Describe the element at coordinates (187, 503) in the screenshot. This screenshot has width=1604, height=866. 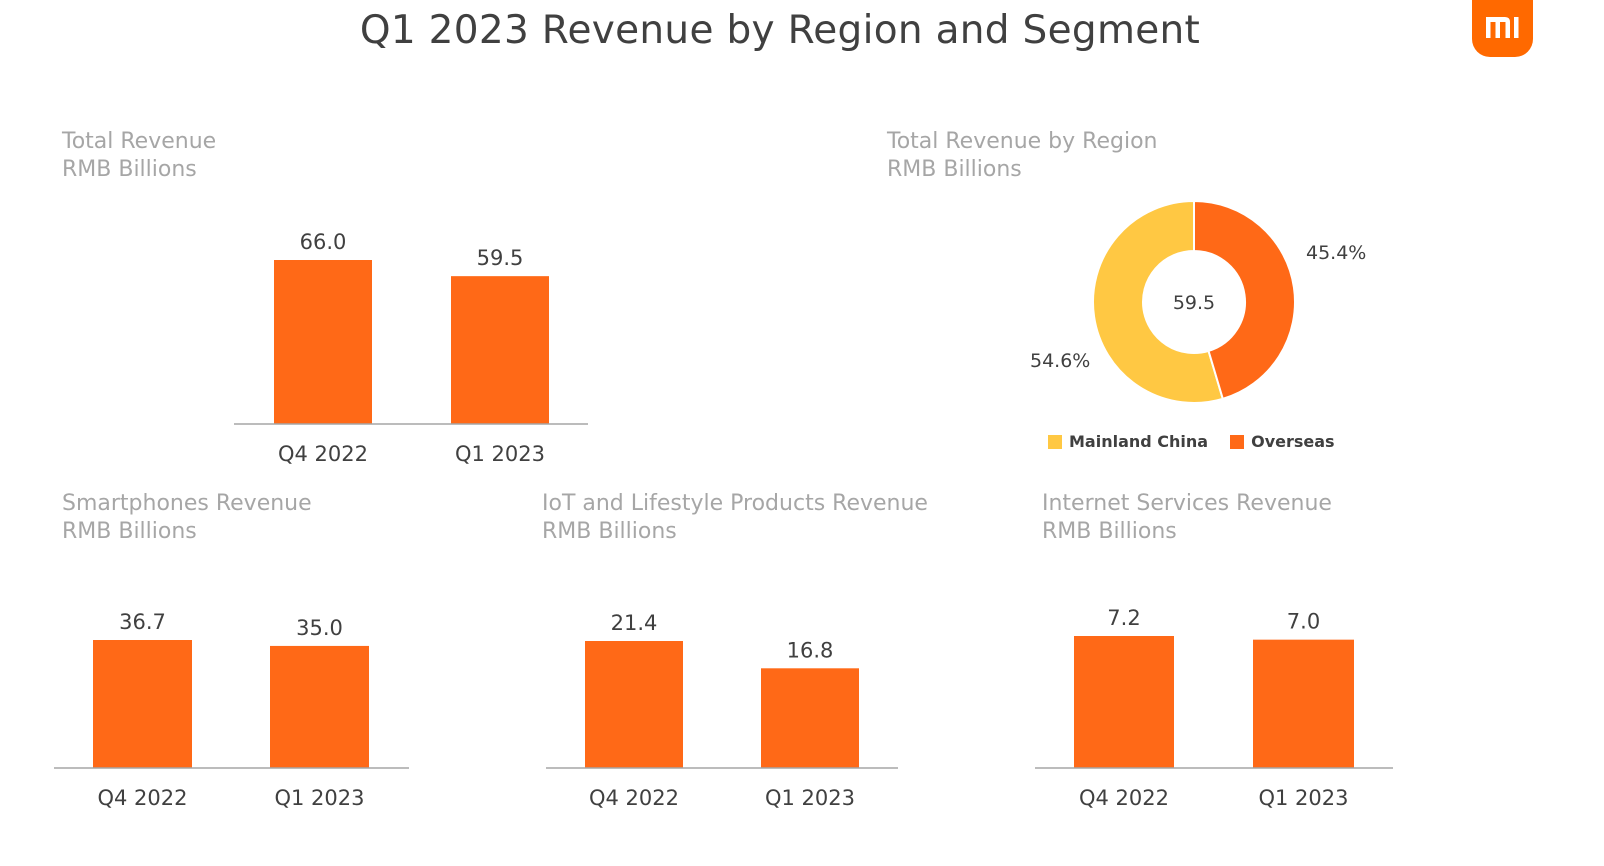
I see `smartphones-title: Smartphones Revenue` at that location.